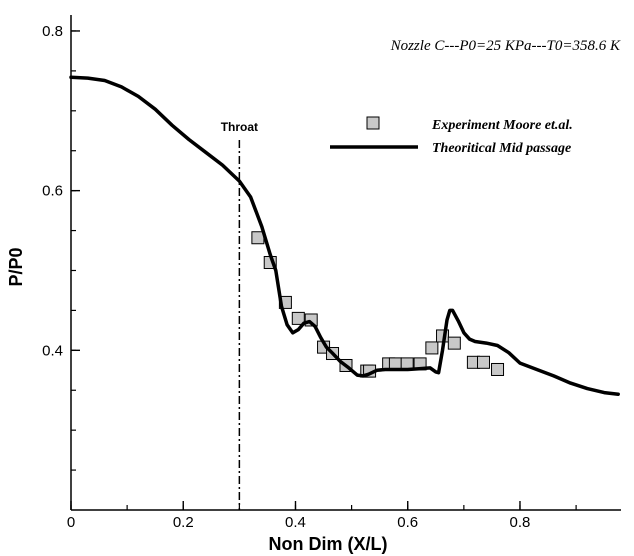 Image resolution: width=634 pixels, height=556 pixels. I want to click on legend-label-experiment: Experiment Moore et.al., so click(502, 125).